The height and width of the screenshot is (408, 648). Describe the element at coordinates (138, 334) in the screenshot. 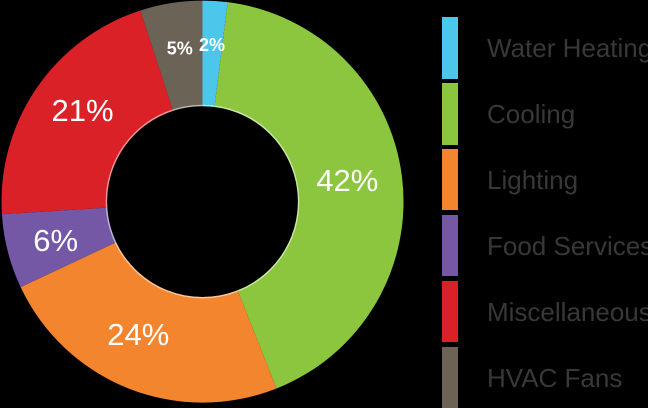

I see `svg-text: 24%` at that location.